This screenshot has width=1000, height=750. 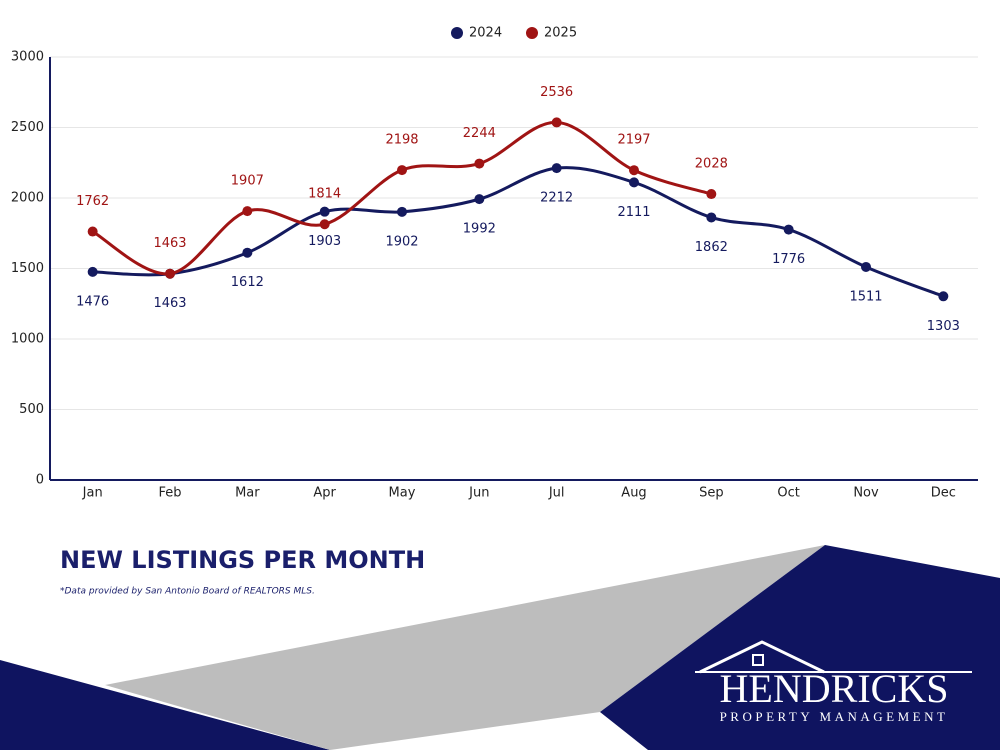 I want to click on legend-label: 2025, so click(x=560, y=33).